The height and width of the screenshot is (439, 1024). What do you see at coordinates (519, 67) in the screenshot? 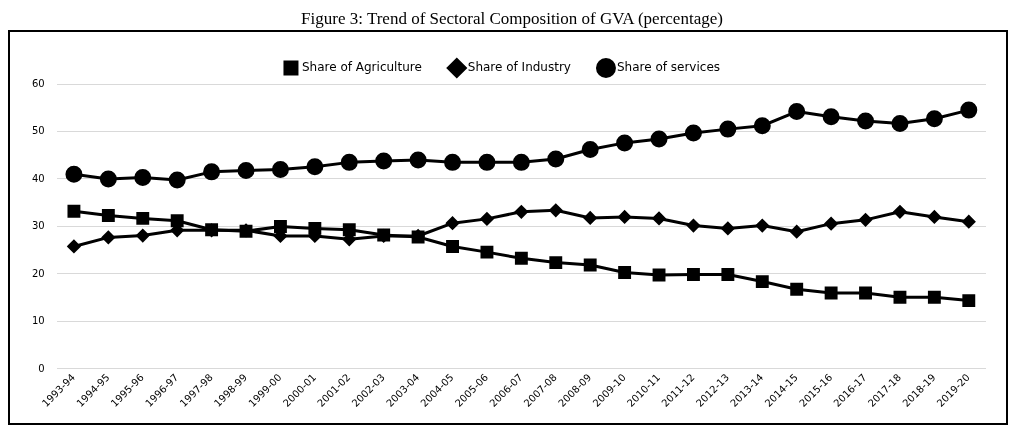
I see `legend-label: Share of Industry` at bounding box center [519, 67].